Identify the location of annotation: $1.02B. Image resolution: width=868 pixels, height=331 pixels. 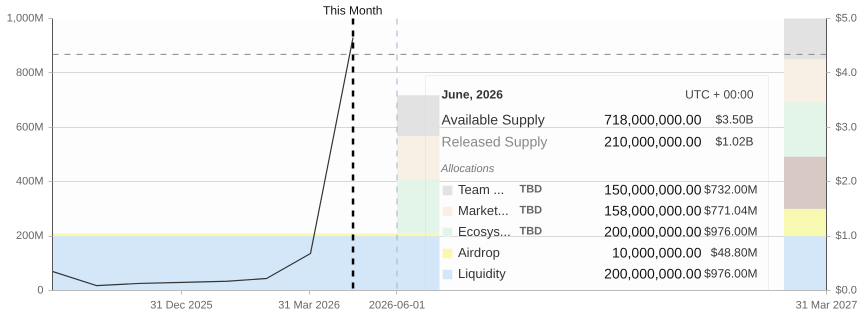
(734, 141).